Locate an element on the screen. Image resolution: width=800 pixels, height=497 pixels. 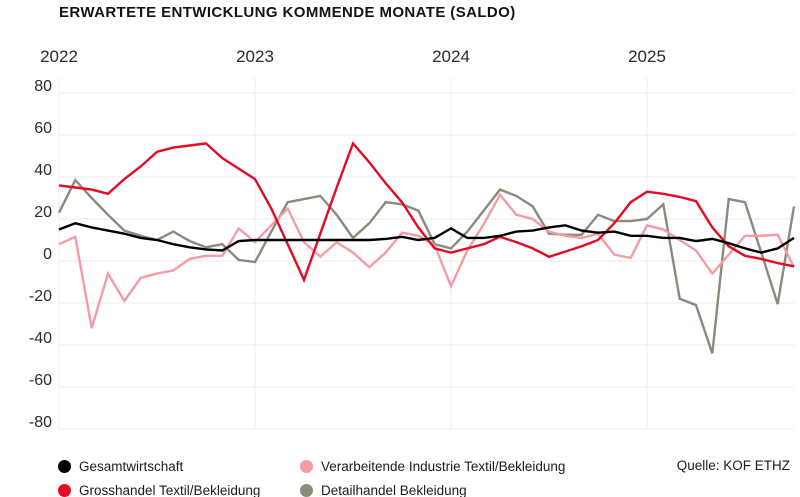
legend-item-detailhandel: Detailhandel Bekleidung is located at coordinates (432, 487).